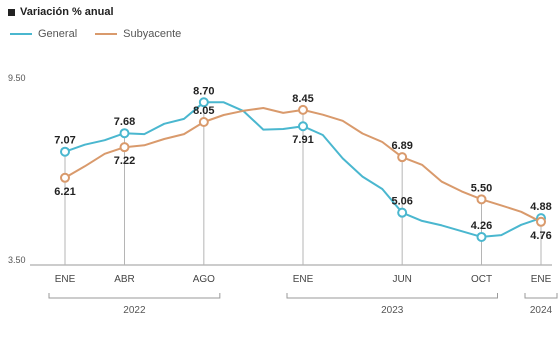 The width and height of the screenshot is (560, 347). What do you see at coordinates (152, 34) in the screenshot?
I see `legend-label-subyacente: Subyacente` at bounding box center [152, 34].